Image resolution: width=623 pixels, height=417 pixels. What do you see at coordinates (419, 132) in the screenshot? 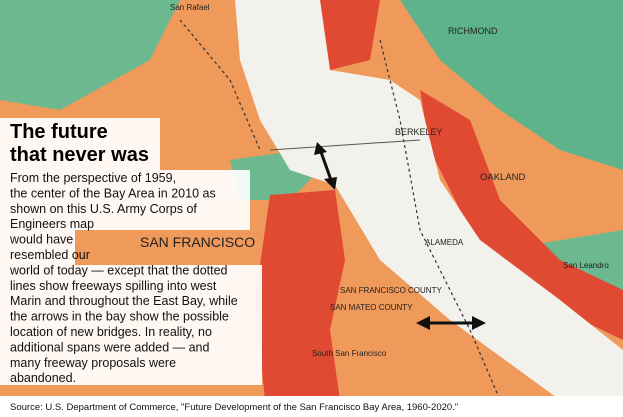
I see `map-label: BERKELEY` at bounding box center [419, 132].